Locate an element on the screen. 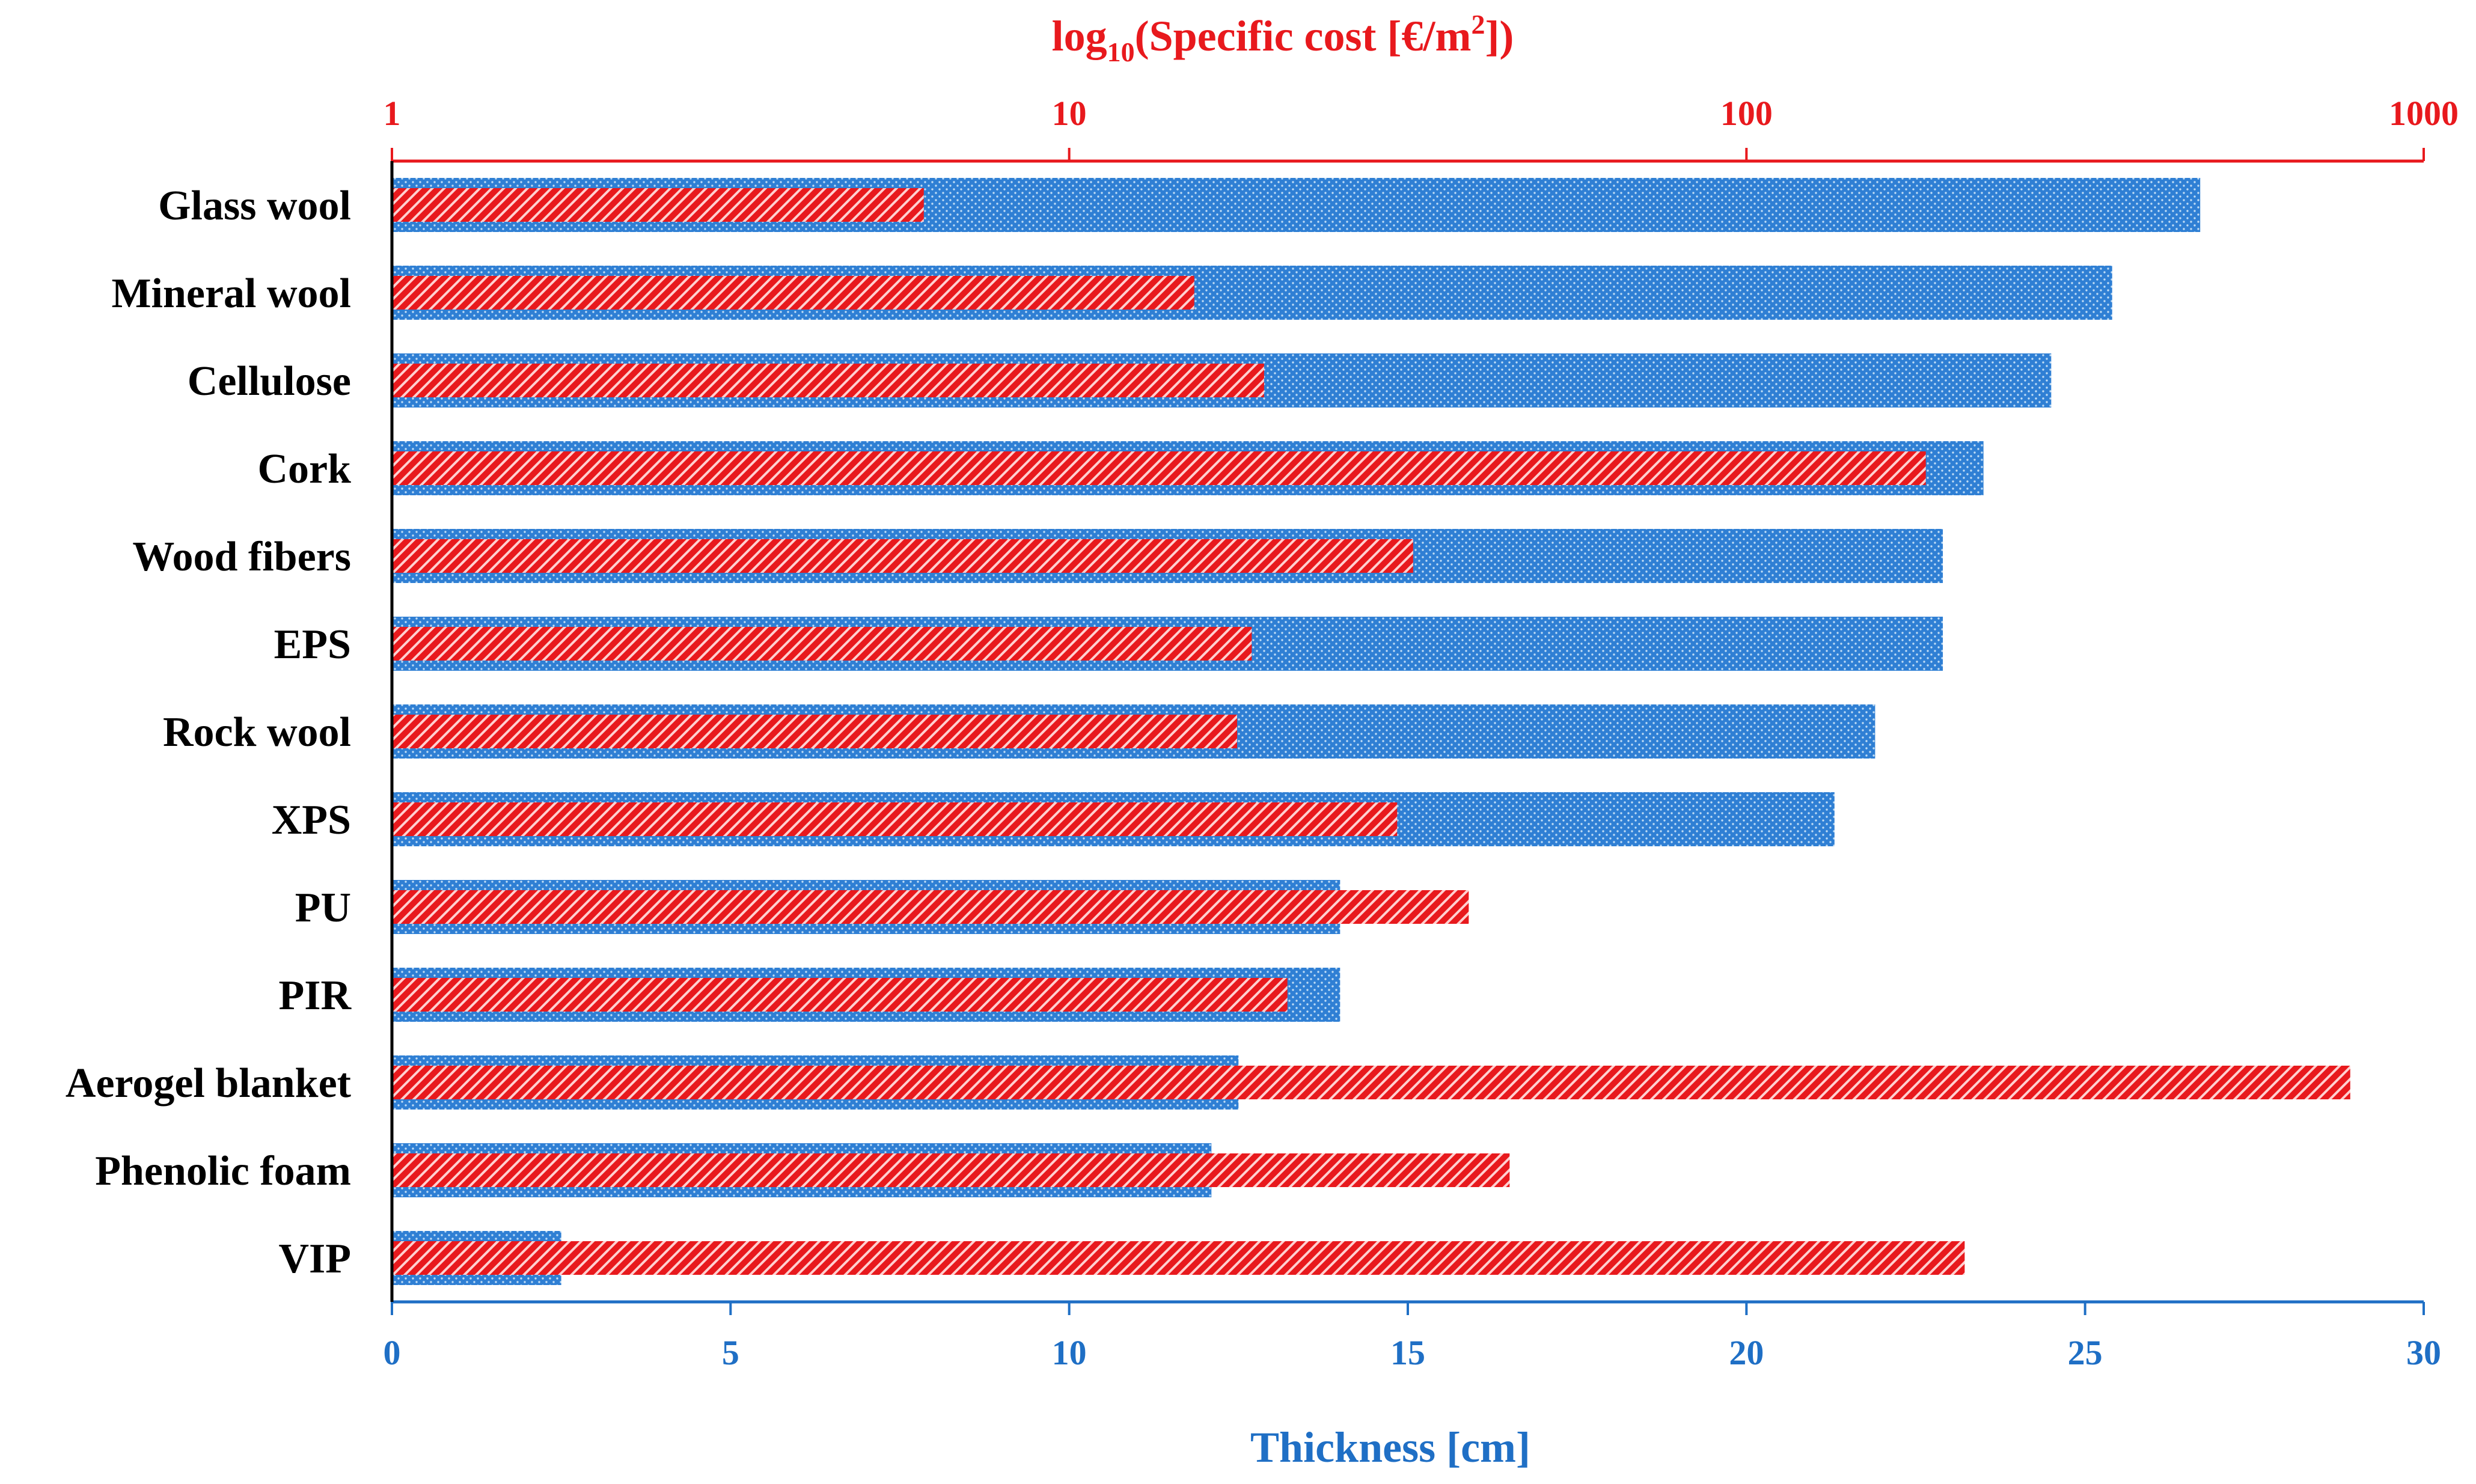 Image resolution: width=2476 pixels, height=1484 pixels. bottom-tick-label-1: 5 is located at coordinates (730, 1353).